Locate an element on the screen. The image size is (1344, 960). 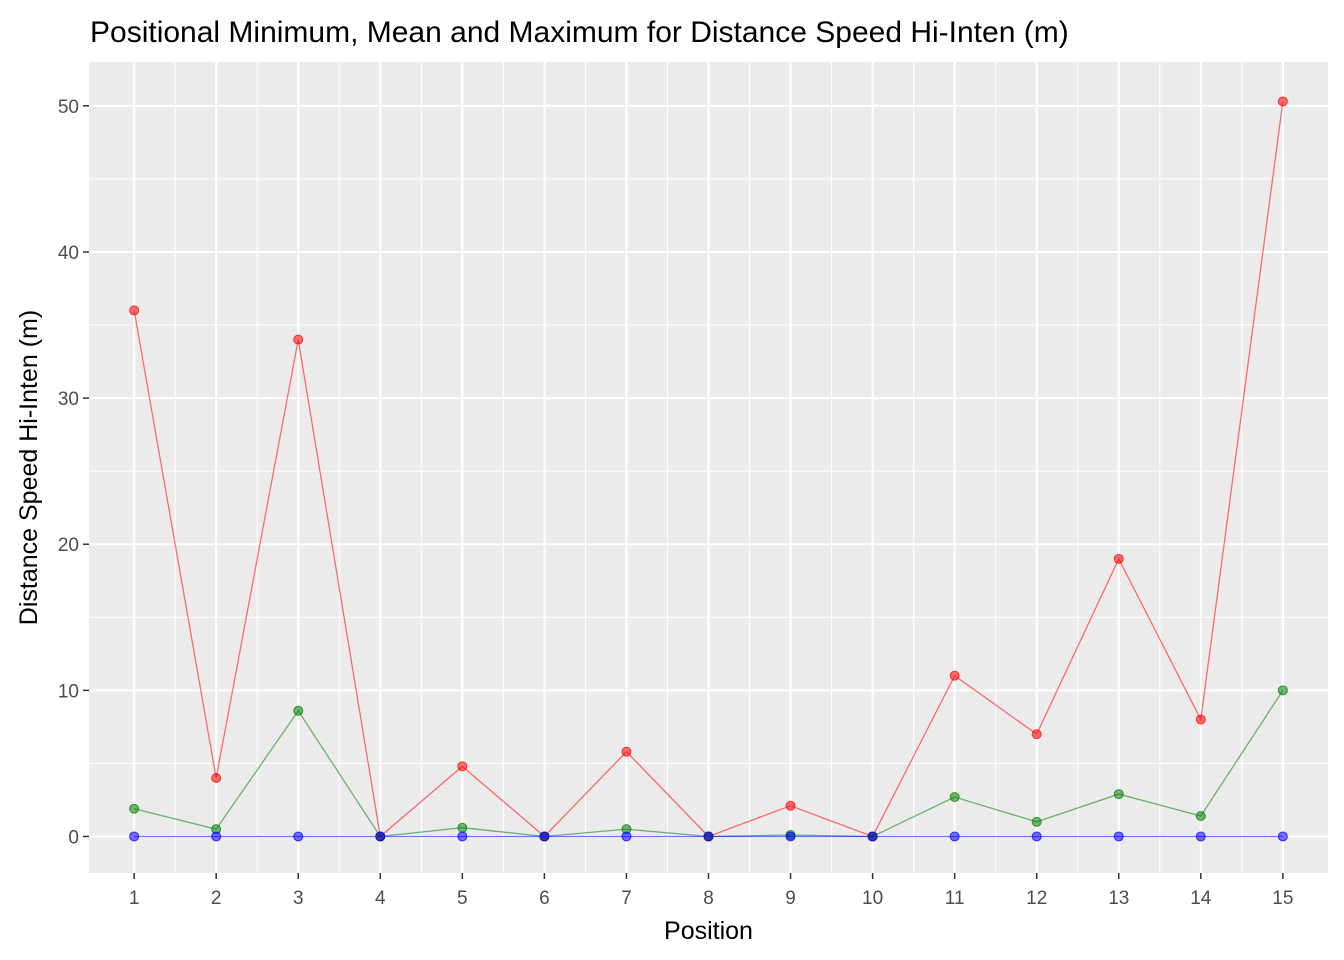
y-tick-label: 30 is located at coordinates (68, 399).